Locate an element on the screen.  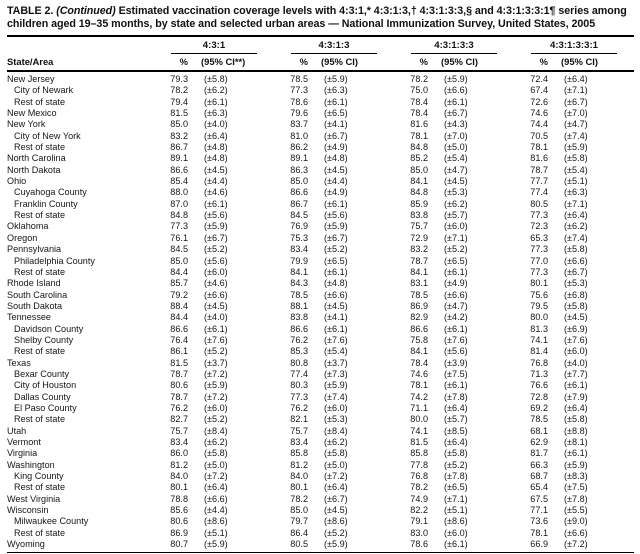
coverage-pct-cell: 81.2 is located at coordinates (179, 464).